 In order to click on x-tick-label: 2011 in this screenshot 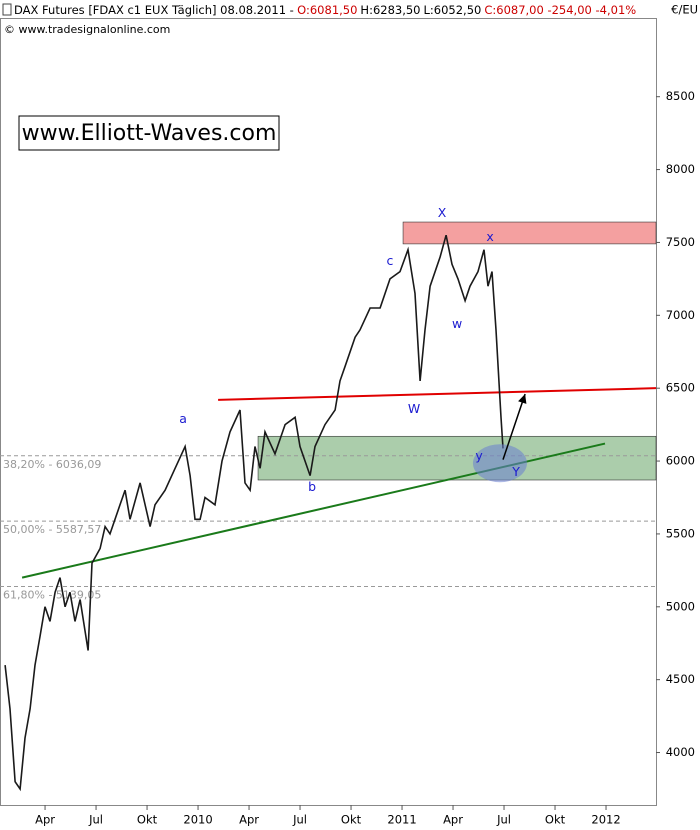, I will do `click(401, 820)`.